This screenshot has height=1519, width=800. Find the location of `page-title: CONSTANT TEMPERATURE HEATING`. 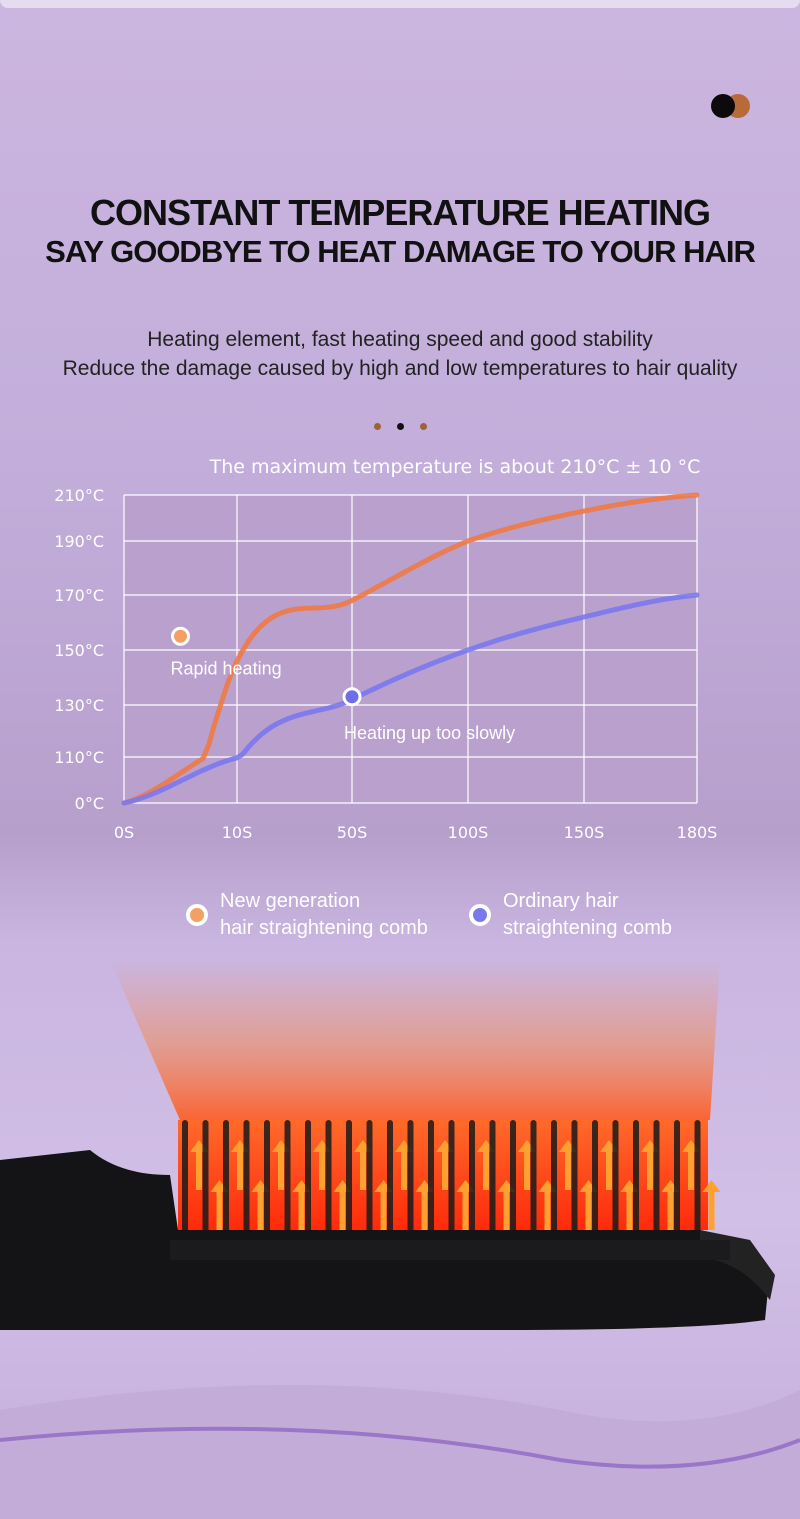

page-title: CONSTANT TEMPERATURE HEATING is located at coordinates (400, 212).